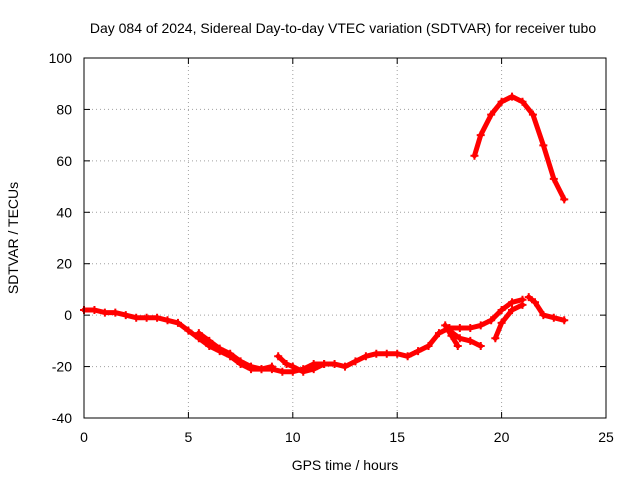 This screenshot has width=640, height=480. What do you see at coordinates (64, 212) in the screenshot?
I see `y-tick-label: 40` at bounding box center [64, 212].